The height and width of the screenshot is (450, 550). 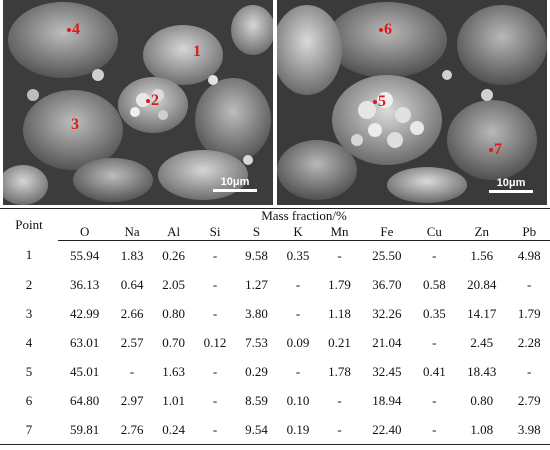 What do you see at coordinates (73, 30) in the screenshot?
I see `point-label-4: 4` at bounding box center [73, 30].